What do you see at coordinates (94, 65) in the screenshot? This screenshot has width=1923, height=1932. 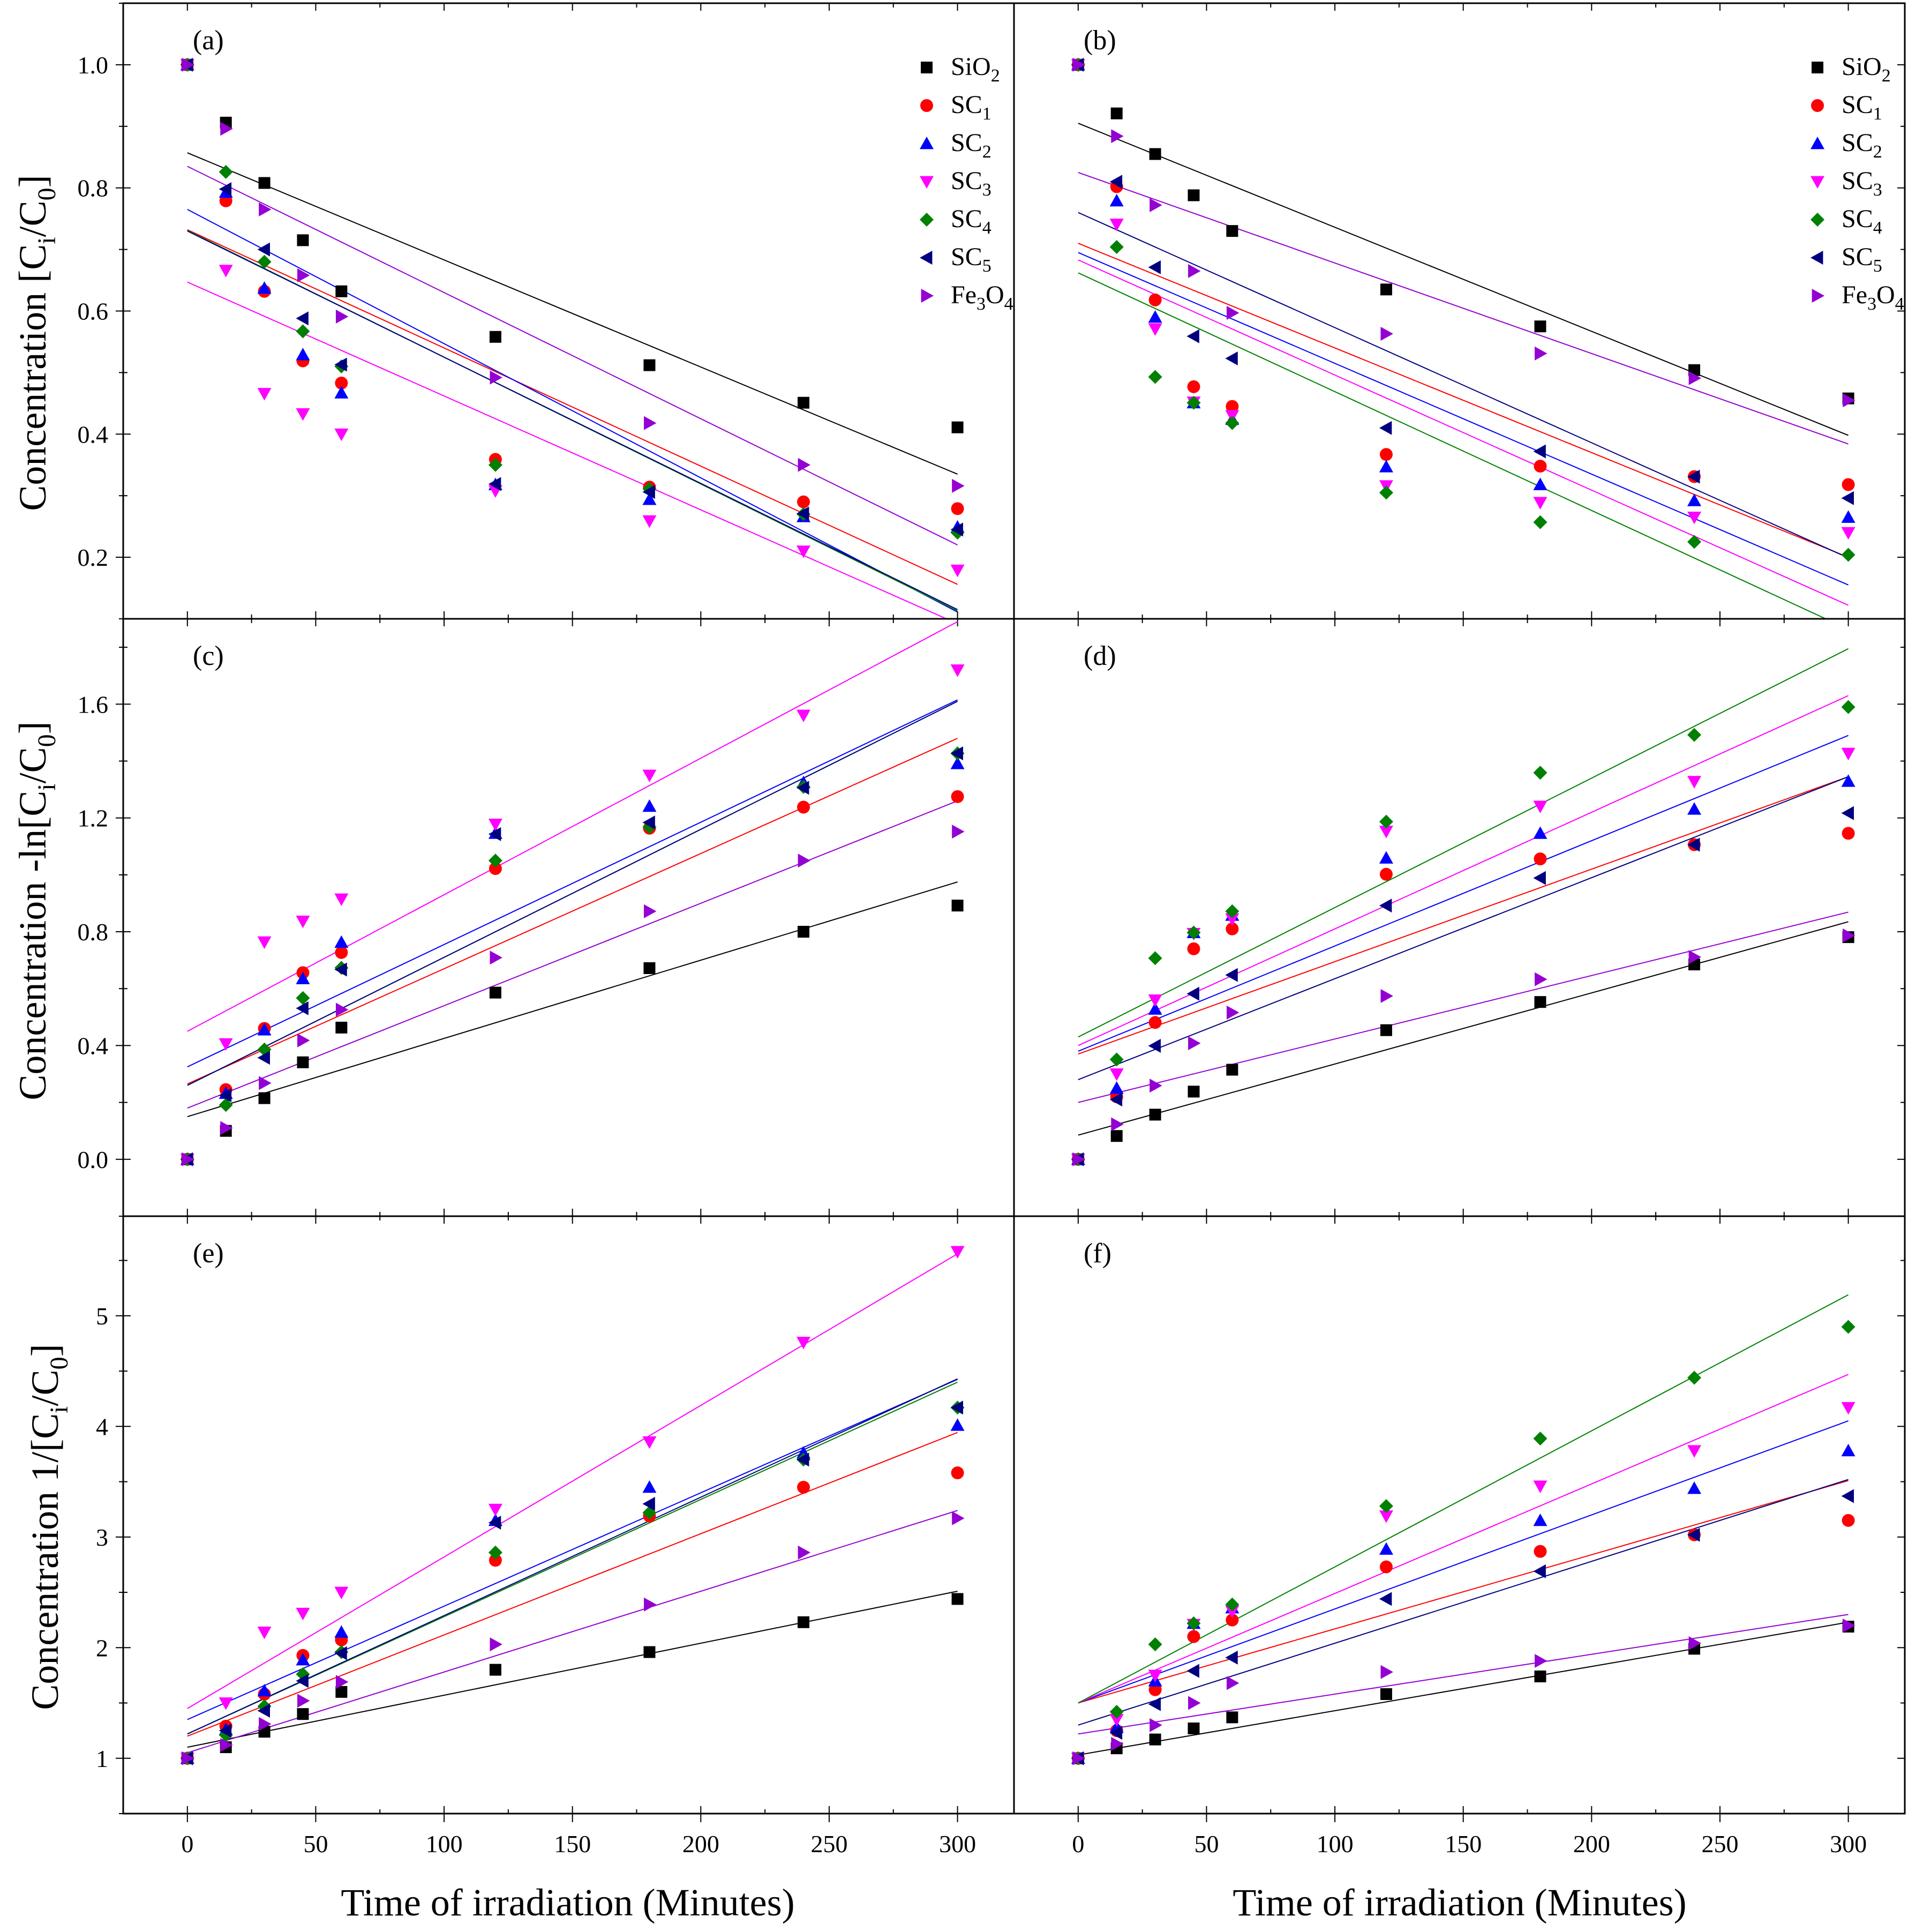 I see `y-tick-label: 1.0` at bounding box center [94, 65].